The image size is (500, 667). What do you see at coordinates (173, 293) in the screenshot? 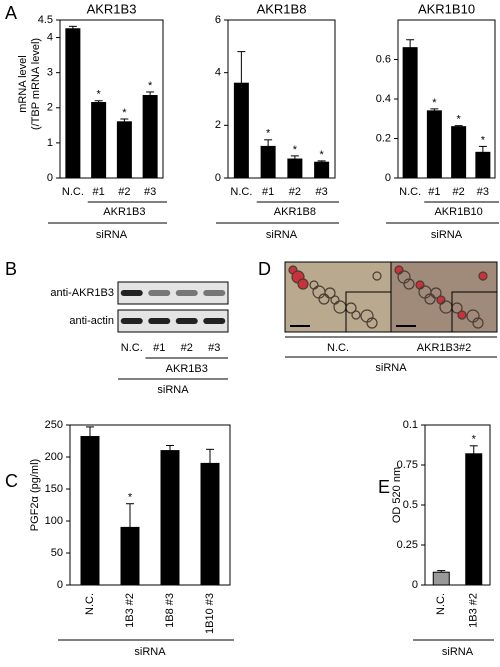
I see `blot-strip` at bounding box center [173, 293].